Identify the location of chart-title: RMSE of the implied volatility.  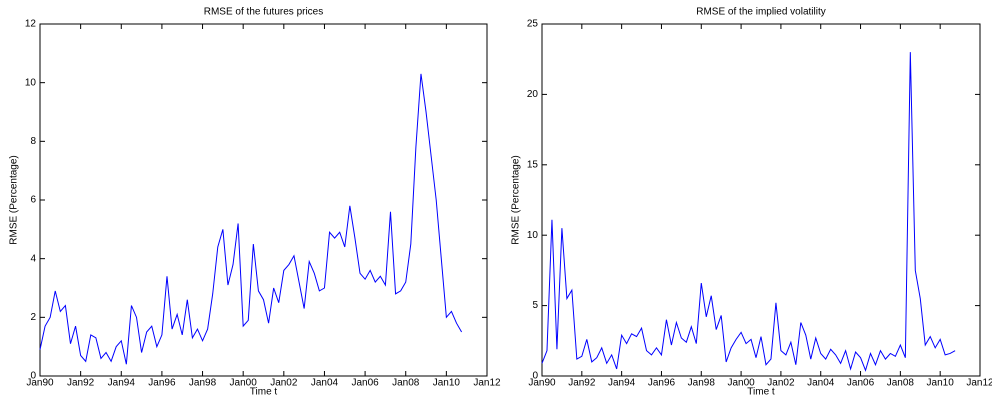
(761, 12).